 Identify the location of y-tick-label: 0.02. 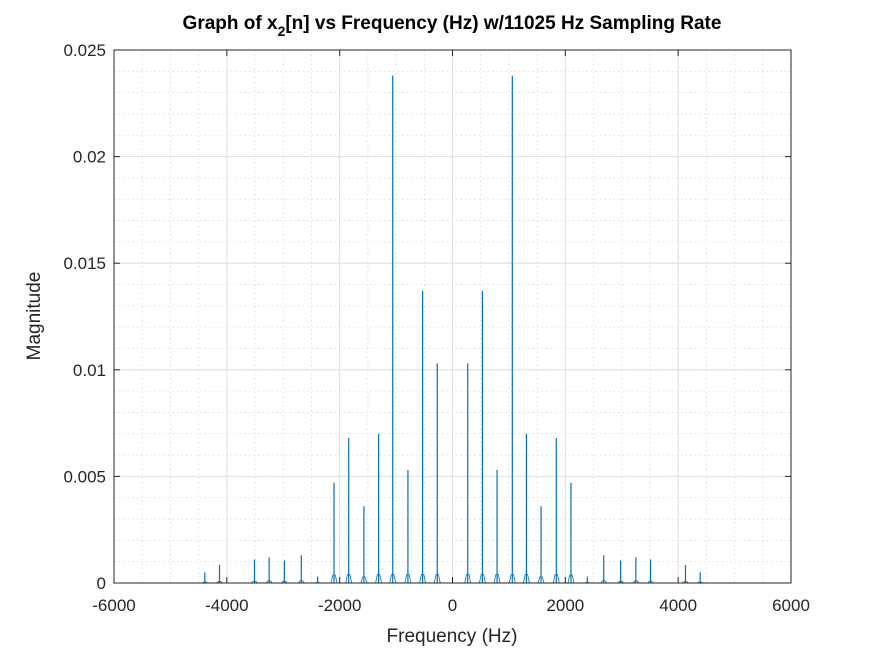
(89, 157).